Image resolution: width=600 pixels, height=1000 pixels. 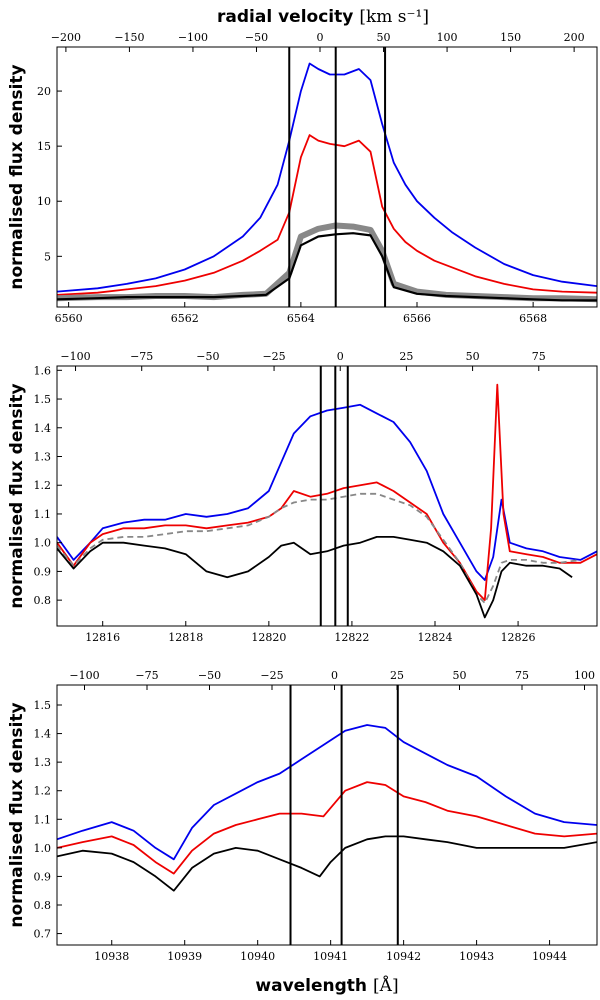 I want to click on x-tick-label: 6568, so click(x=533, y=318).